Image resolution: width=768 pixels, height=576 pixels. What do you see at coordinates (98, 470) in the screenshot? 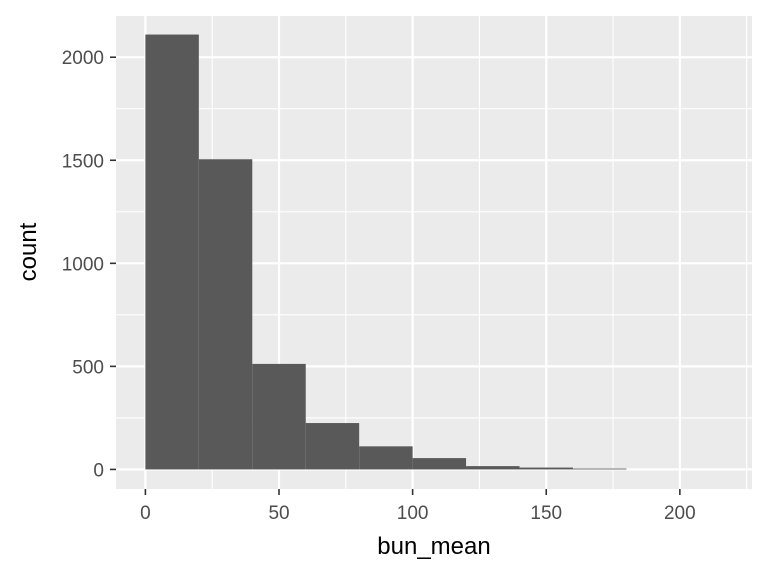
I see `y-tick-label: 0` at bounding box center [98, 470].